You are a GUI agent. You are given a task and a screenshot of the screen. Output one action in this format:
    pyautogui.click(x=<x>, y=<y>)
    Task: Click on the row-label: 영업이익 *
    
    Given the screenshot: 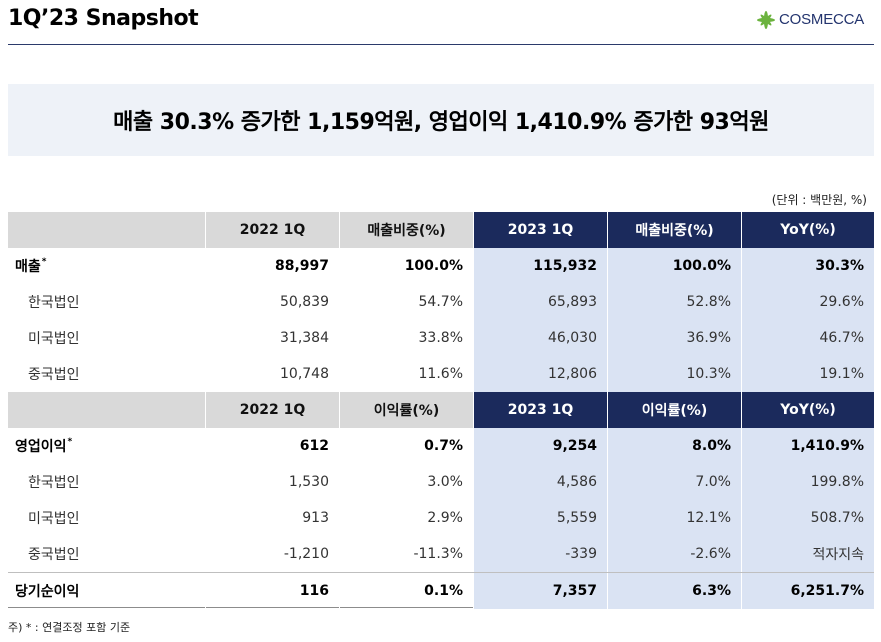 What is the action you would take?
    pyautogui.click(x=44, y=446)
    